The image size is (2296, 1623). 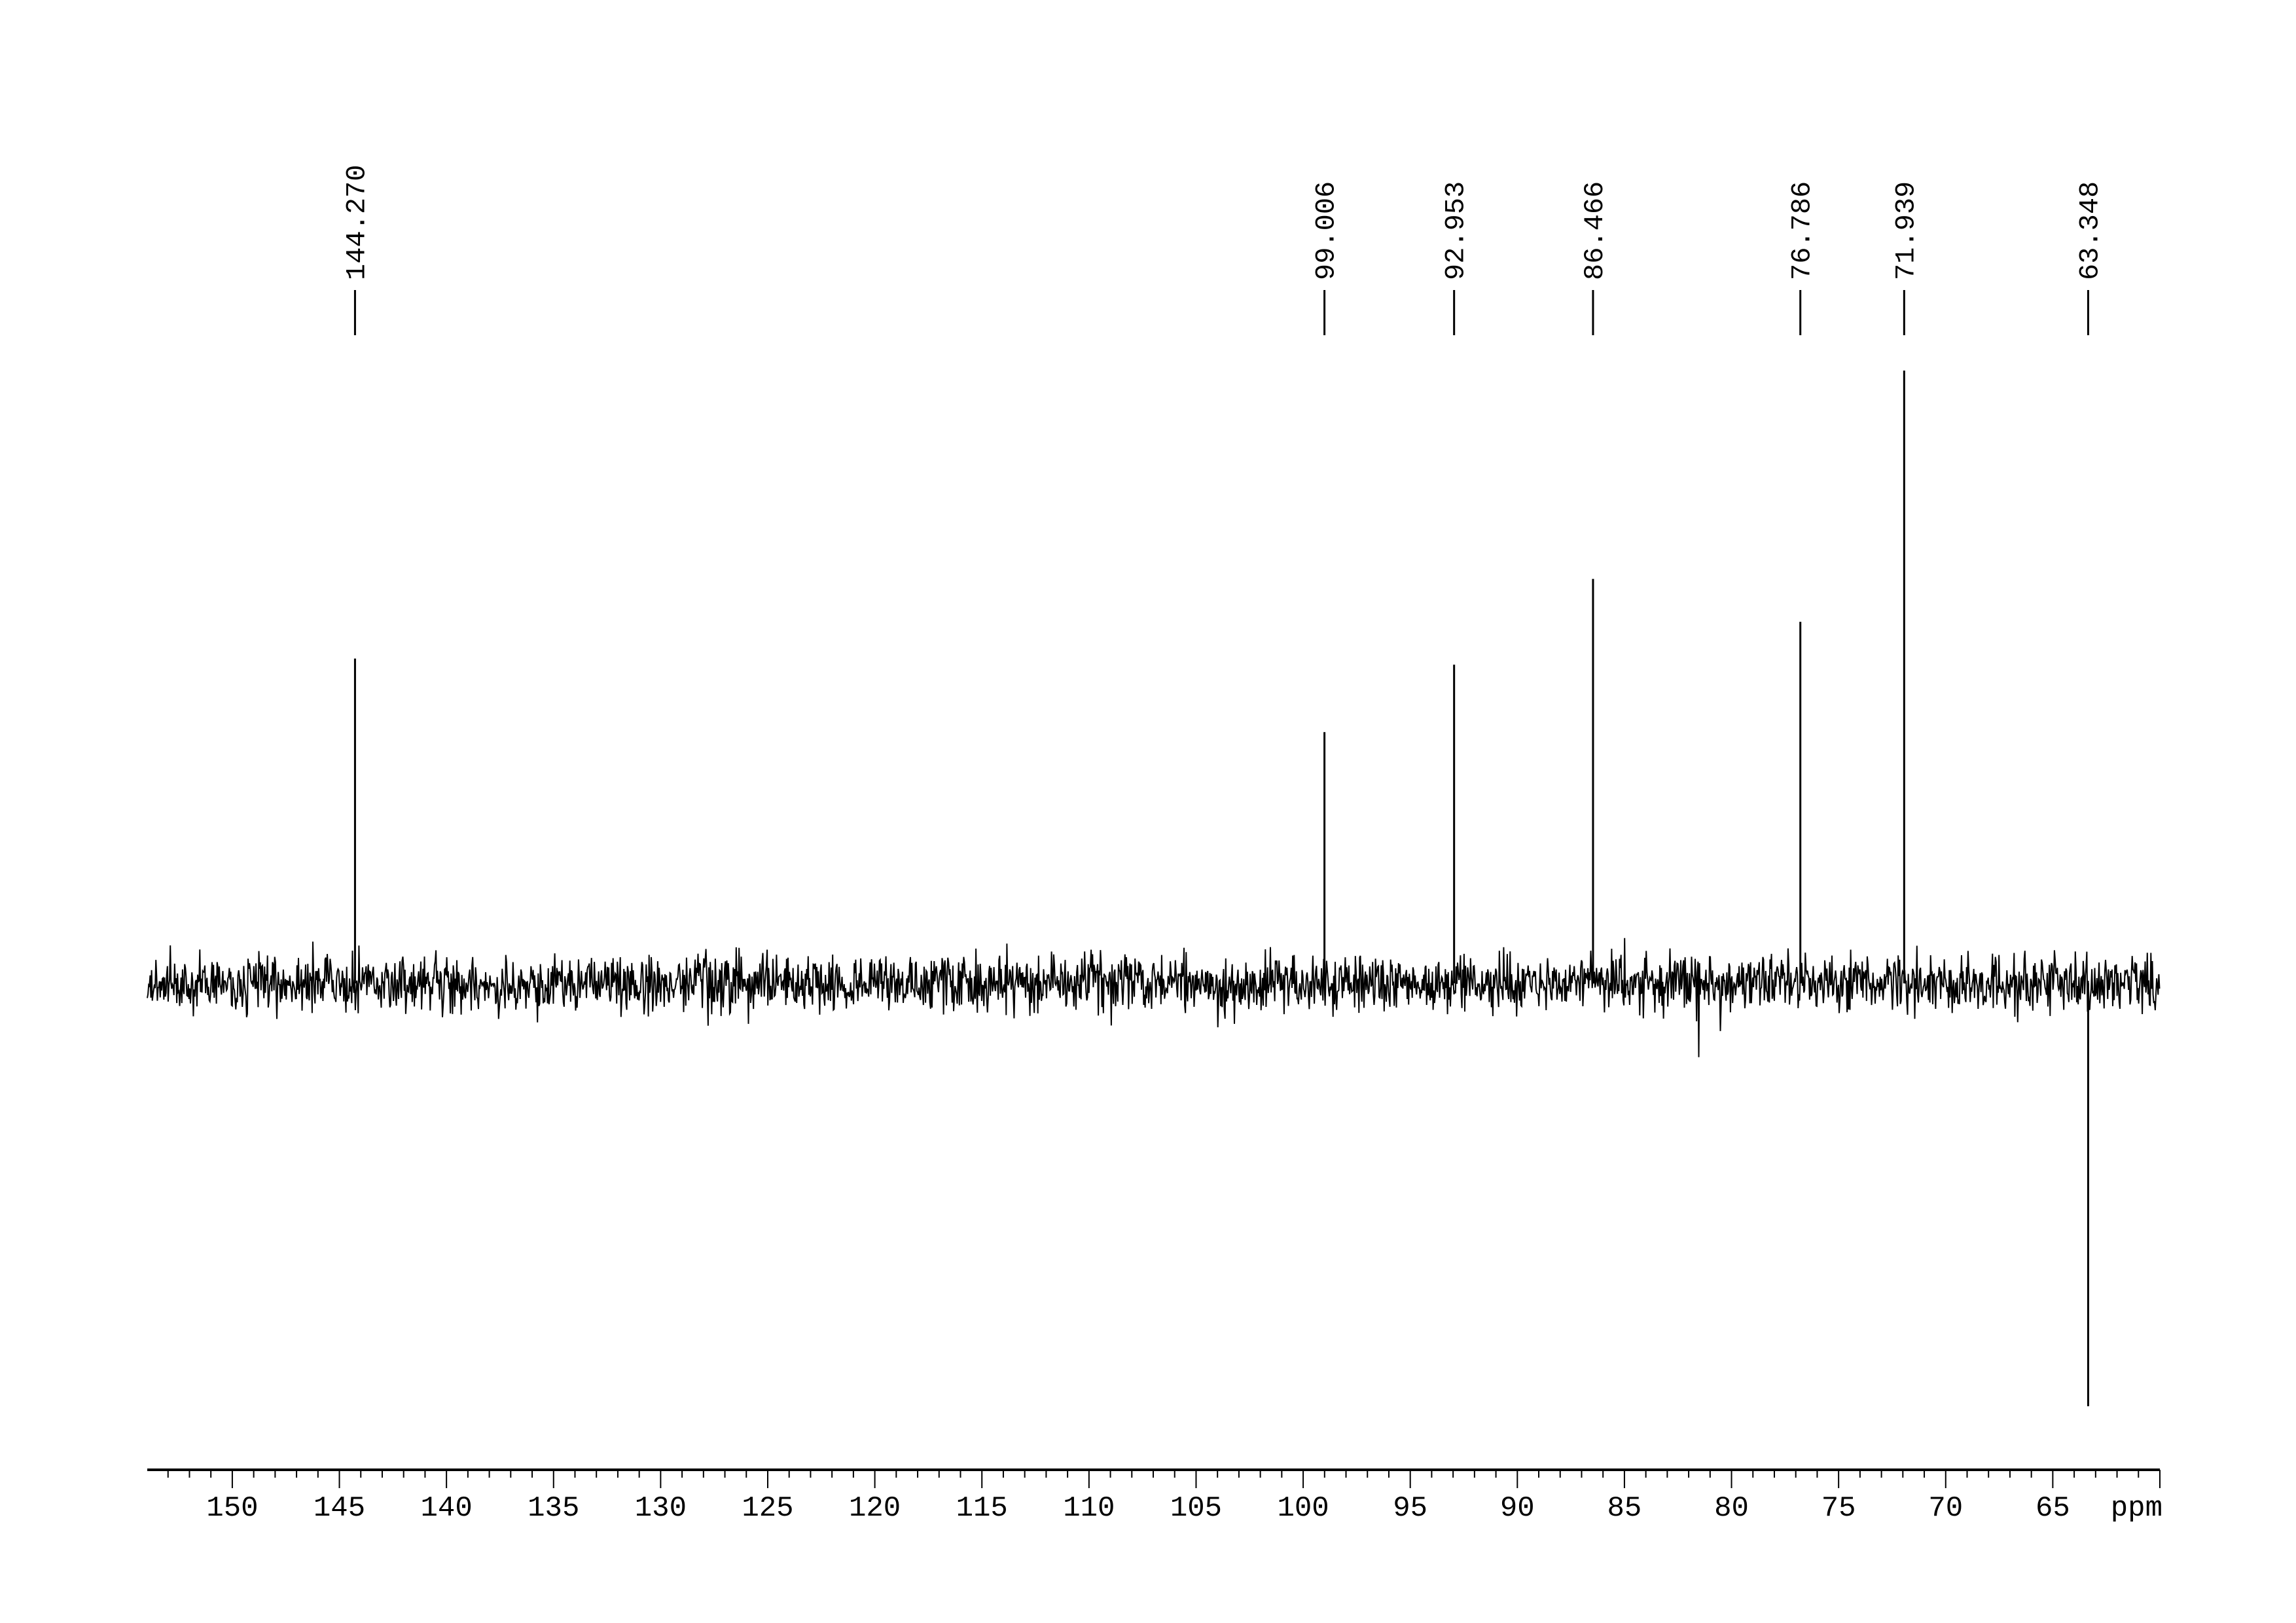 What do you see at coordinates (339, 1508) in the screenshot?
I see `tick-label: 145` at bounding box center [339, 1508].